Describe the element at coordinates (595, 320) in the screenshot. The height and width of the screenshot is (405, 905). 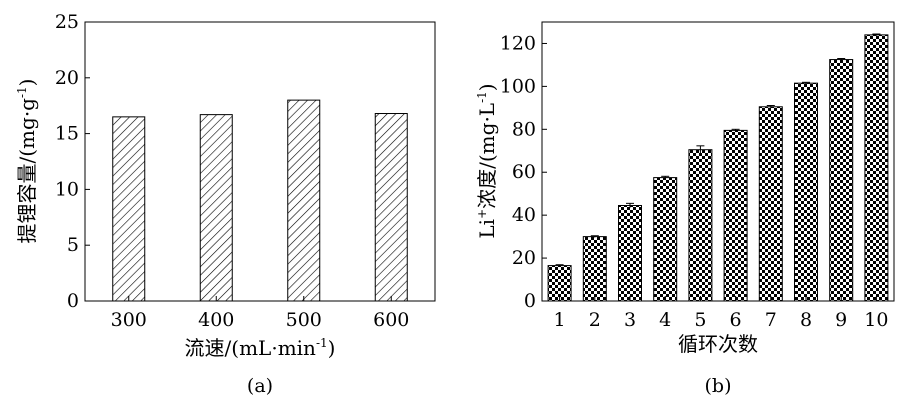
I see `chart-b-xtick-label: 2` at that location.